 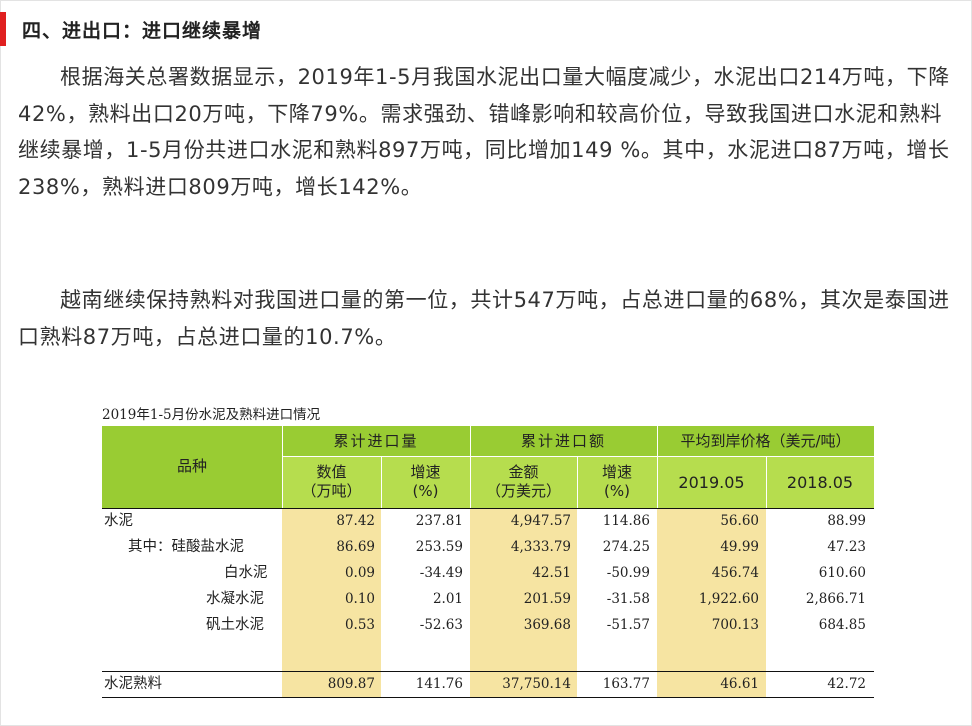 What do you see at coordinates (133, 684) in the screenshot?
I see `row-name: 水泥熟料` at bounding box center [133, 684].